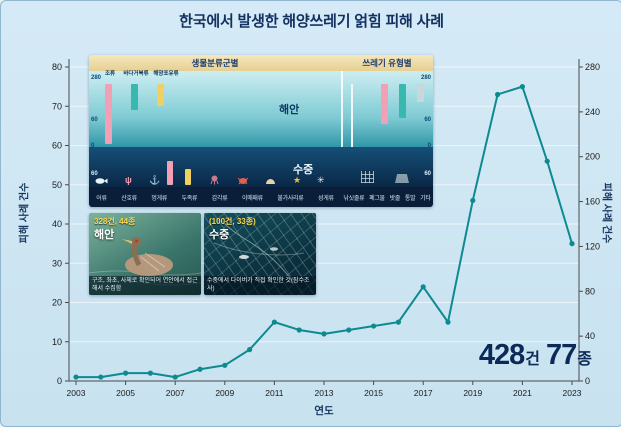  Describe the element at coordinates (76, 393) in the screenshot. I see `x-axis-tick-label: 2003` at that location.